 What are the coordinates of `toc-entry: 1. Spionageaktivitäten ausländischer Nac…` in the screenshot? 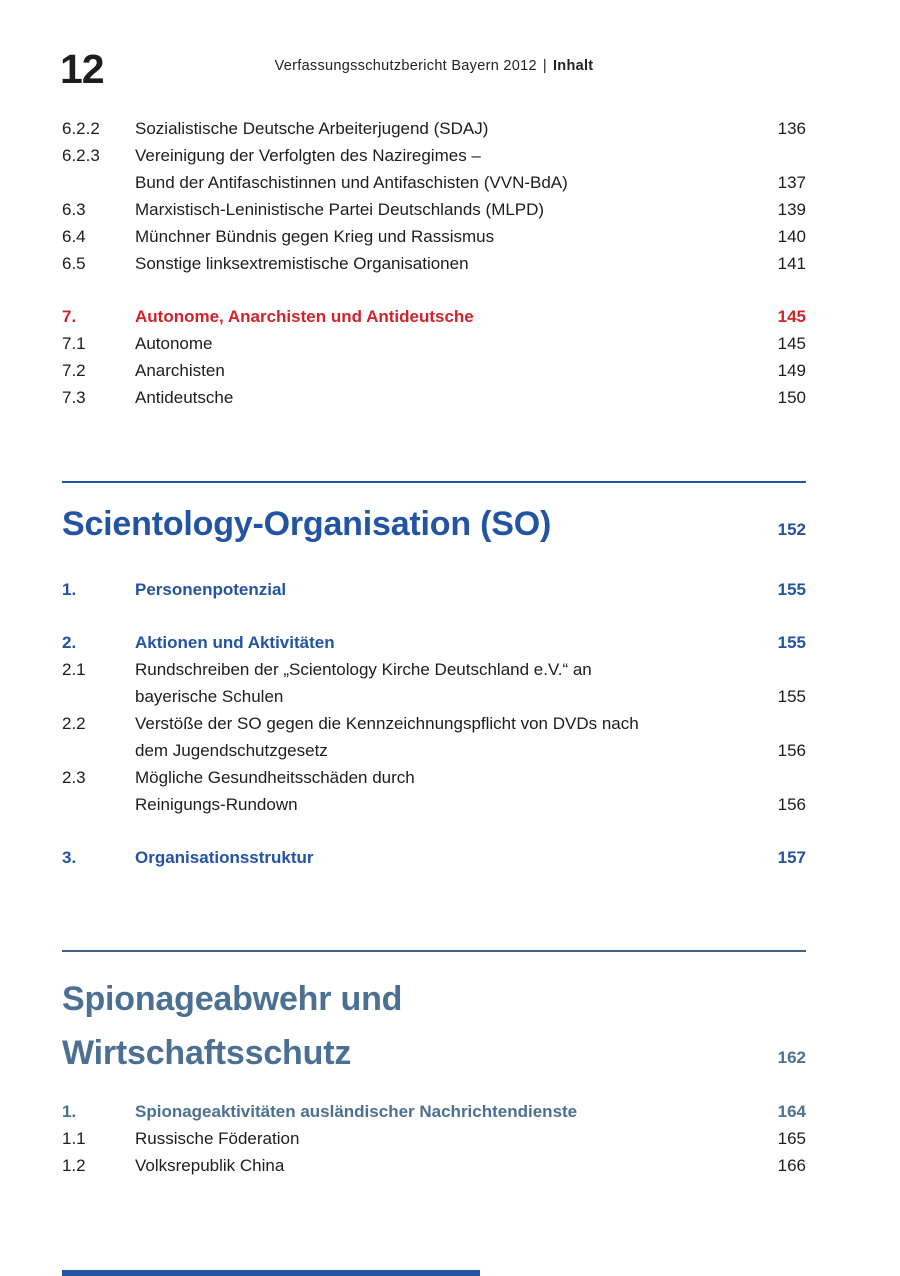 It's located at (434, 1111).